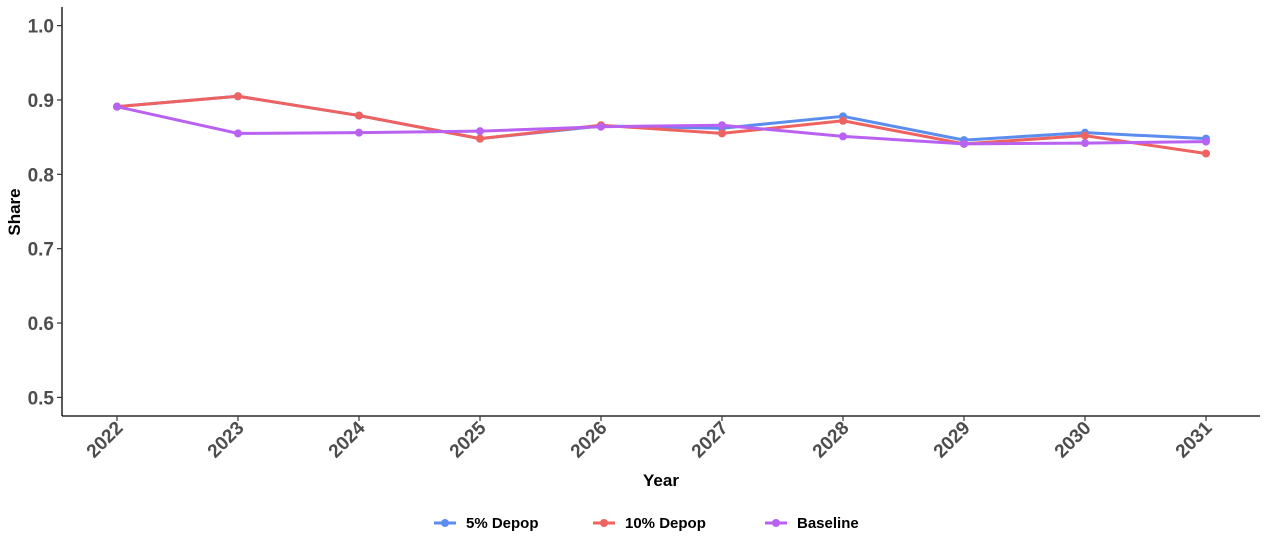 The image size is (1268, 549). Describe the element at coordinates (502, 523) in the screenshot. I see `legend-label: 5% Depop` at that location.